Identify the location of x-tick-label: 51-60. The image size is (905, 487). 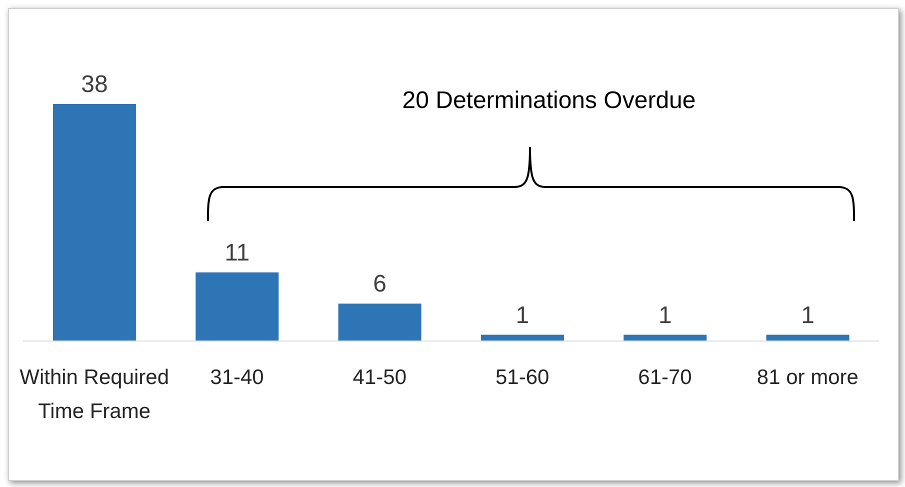
(522, 377).